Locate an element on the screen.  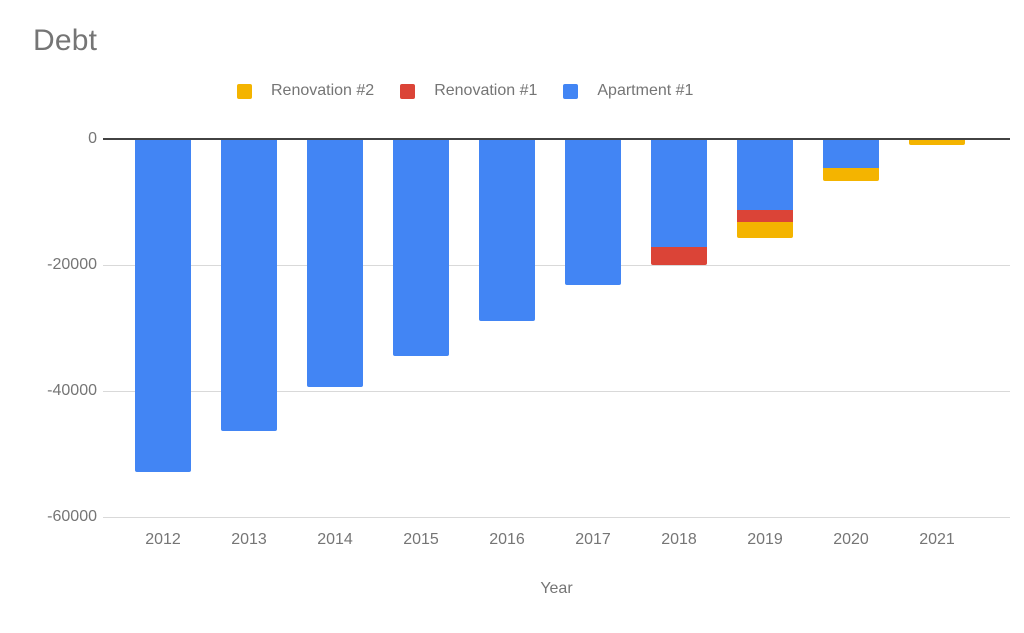
legend-label: Renovation #2 is located at coordinates (323, 90).